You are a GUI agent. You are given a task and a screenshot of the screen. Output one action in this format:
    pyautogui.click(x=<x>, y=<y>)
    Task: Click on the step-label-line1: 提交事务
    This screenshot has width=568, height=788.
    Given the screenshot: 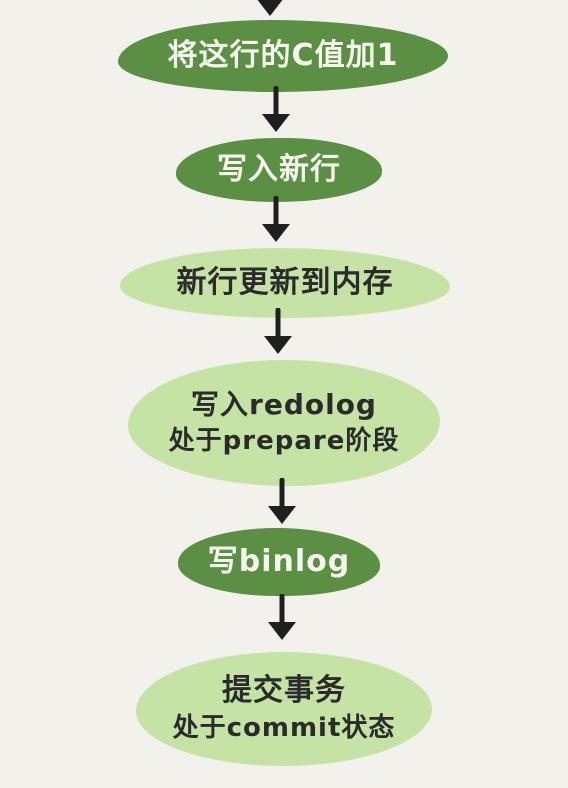 What is the action you would take?
    pyautogui.click(x=284, y=690)
    